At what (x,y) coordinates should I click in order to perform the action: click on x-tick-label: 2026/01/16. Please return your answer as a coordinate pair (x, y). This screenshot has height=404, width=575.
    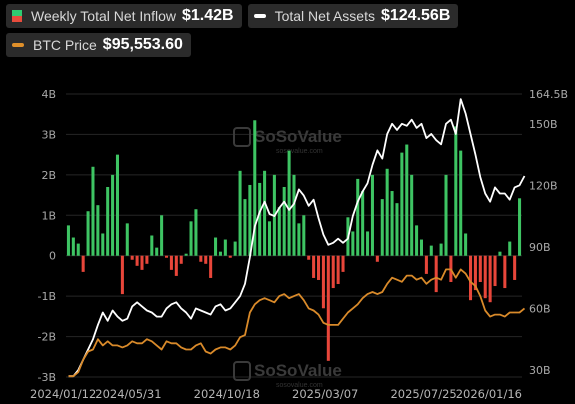
    Looking at the image, I should click on (489, 394).